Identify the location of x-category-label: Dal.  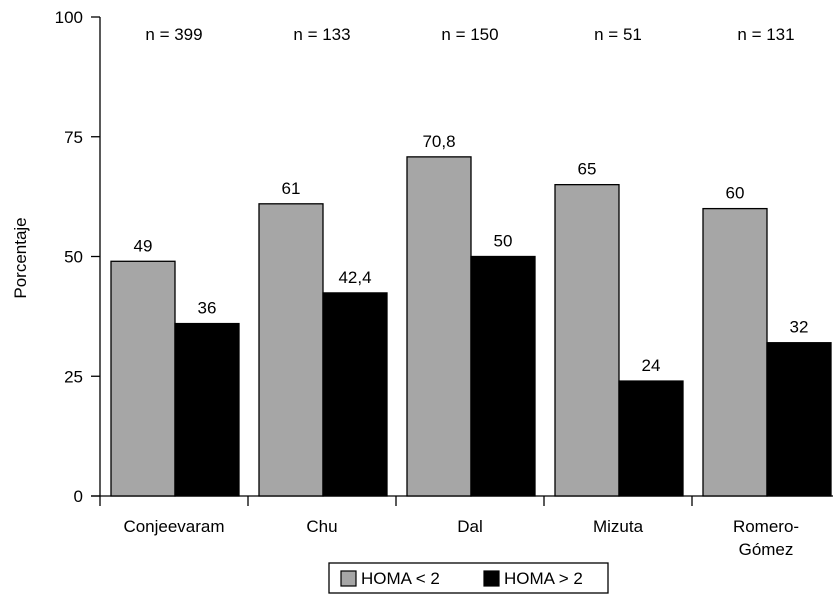
(470, 526).